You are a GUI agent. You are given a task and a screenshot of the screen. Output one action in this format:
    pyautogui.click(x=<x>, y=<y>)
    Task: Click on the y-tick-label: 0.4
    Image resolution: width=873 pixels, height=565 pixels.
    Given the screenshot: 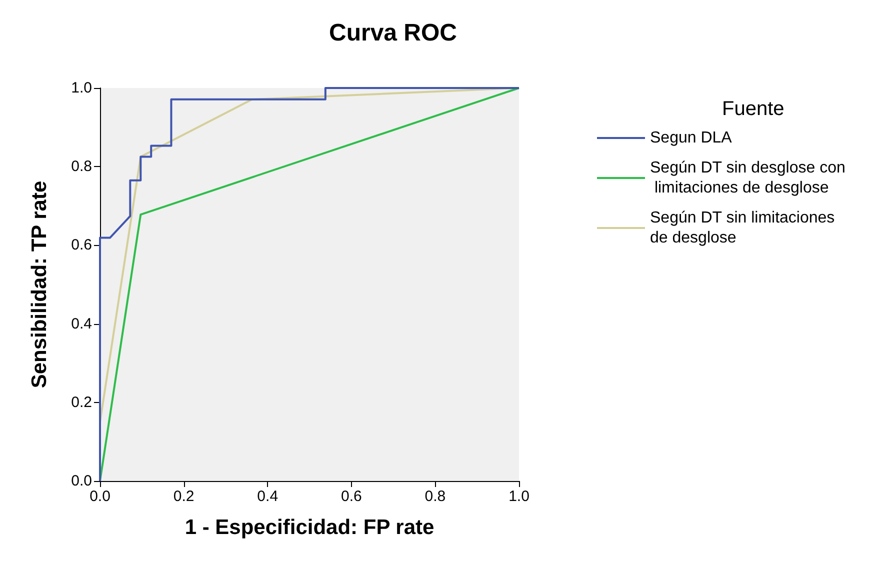 What is the action you would take?
    pyautogui.click(x=81, y=323)
    